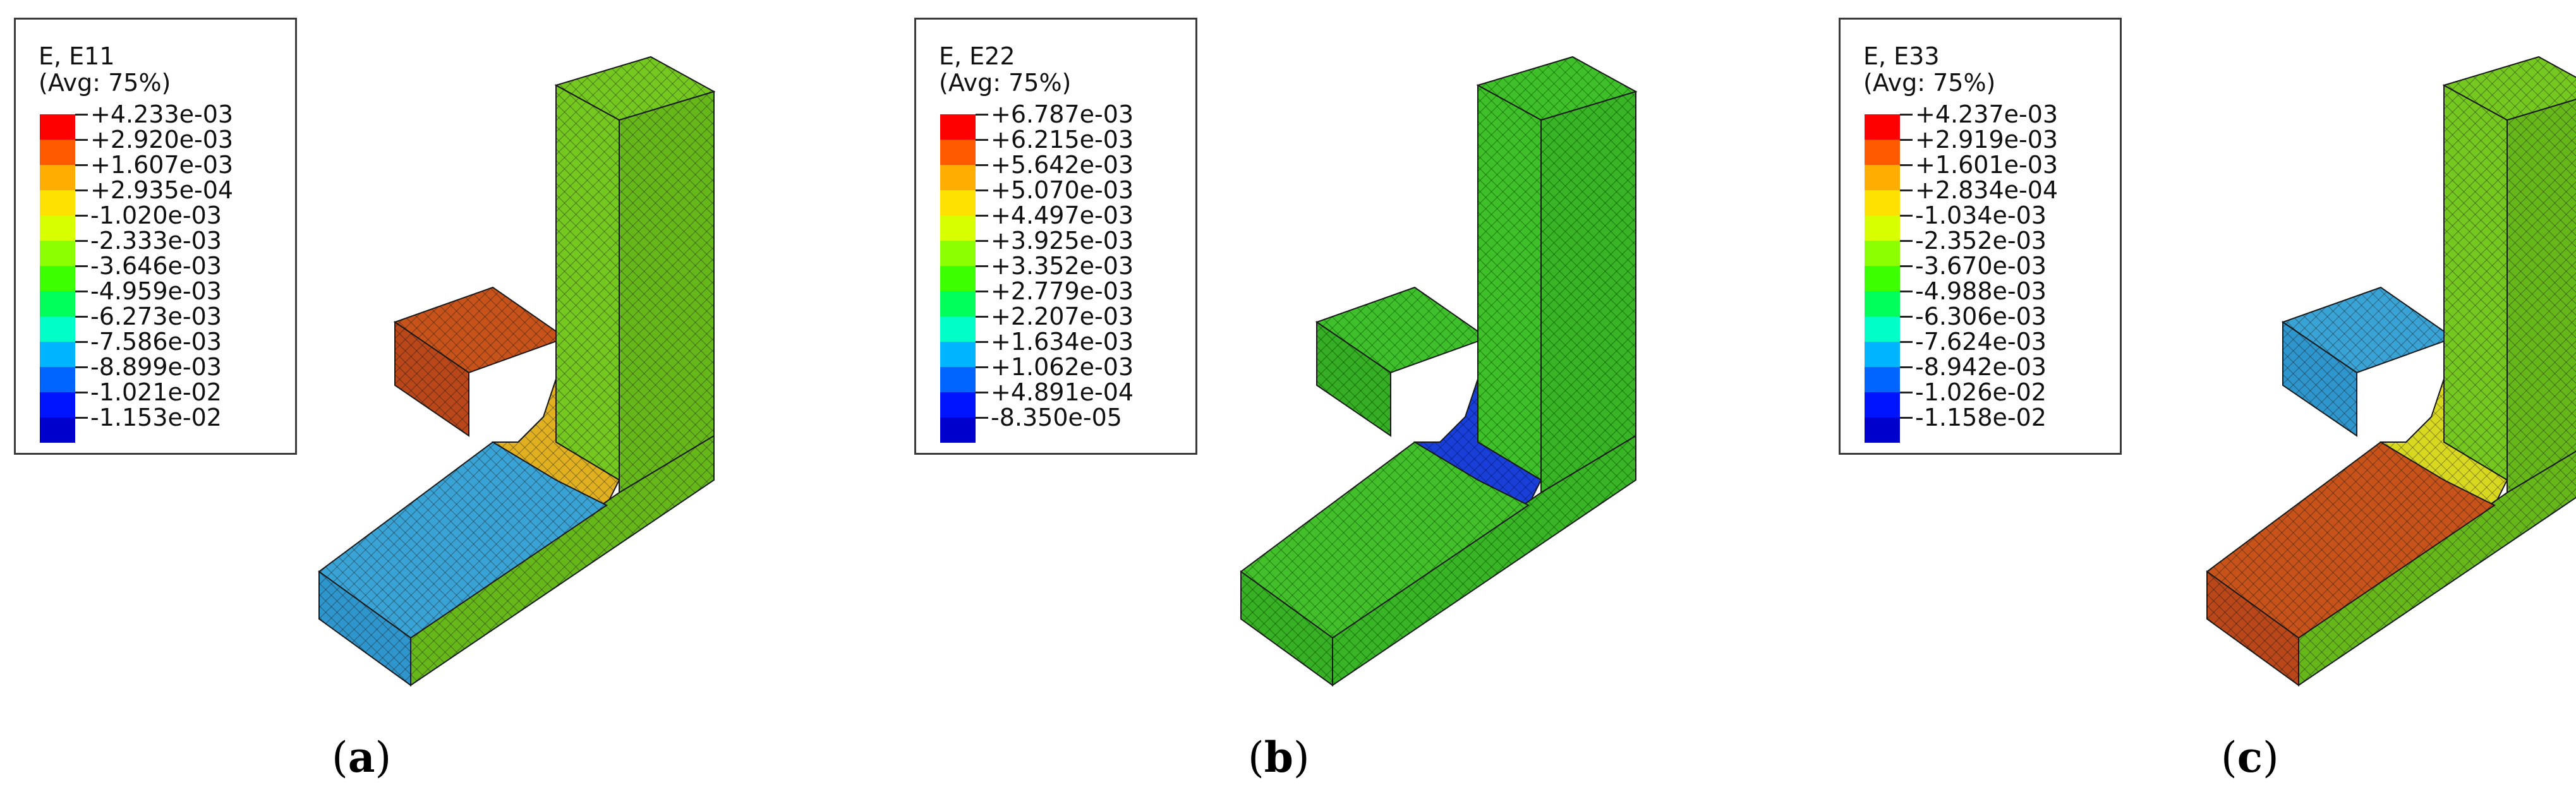  Describe the element at coordinates (2391, 371) in the screenshot. I see `fe-model-e33` at that location.